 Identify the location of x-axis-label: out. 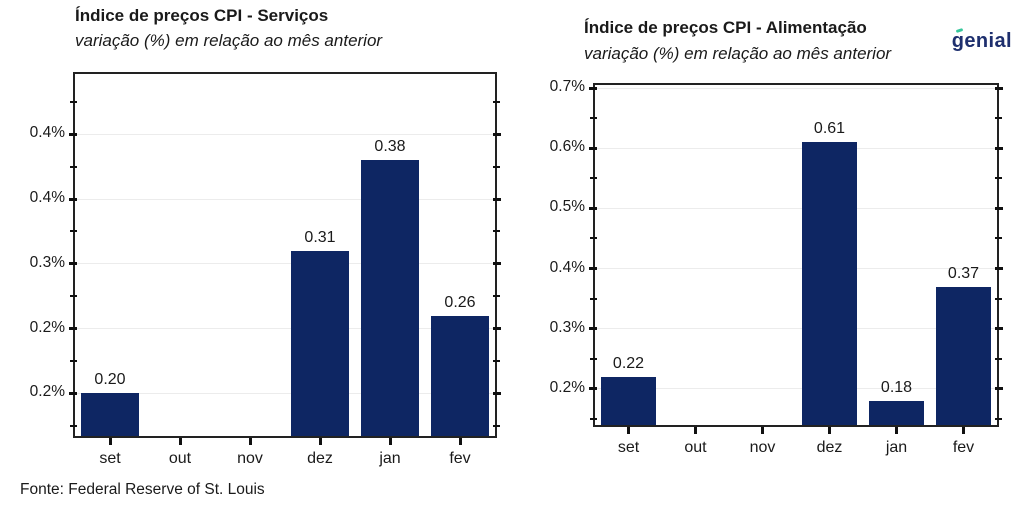
(180, 458).